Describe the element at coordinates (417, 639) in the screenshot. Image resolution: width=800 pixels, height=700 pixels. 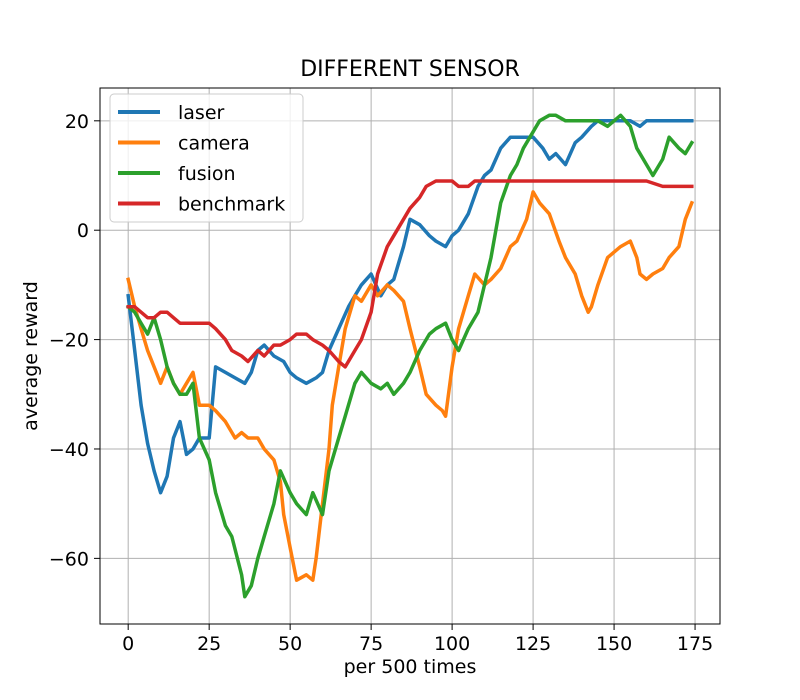
I see `x-axis: 0 25 50 75 100 125 150 175` at that location.